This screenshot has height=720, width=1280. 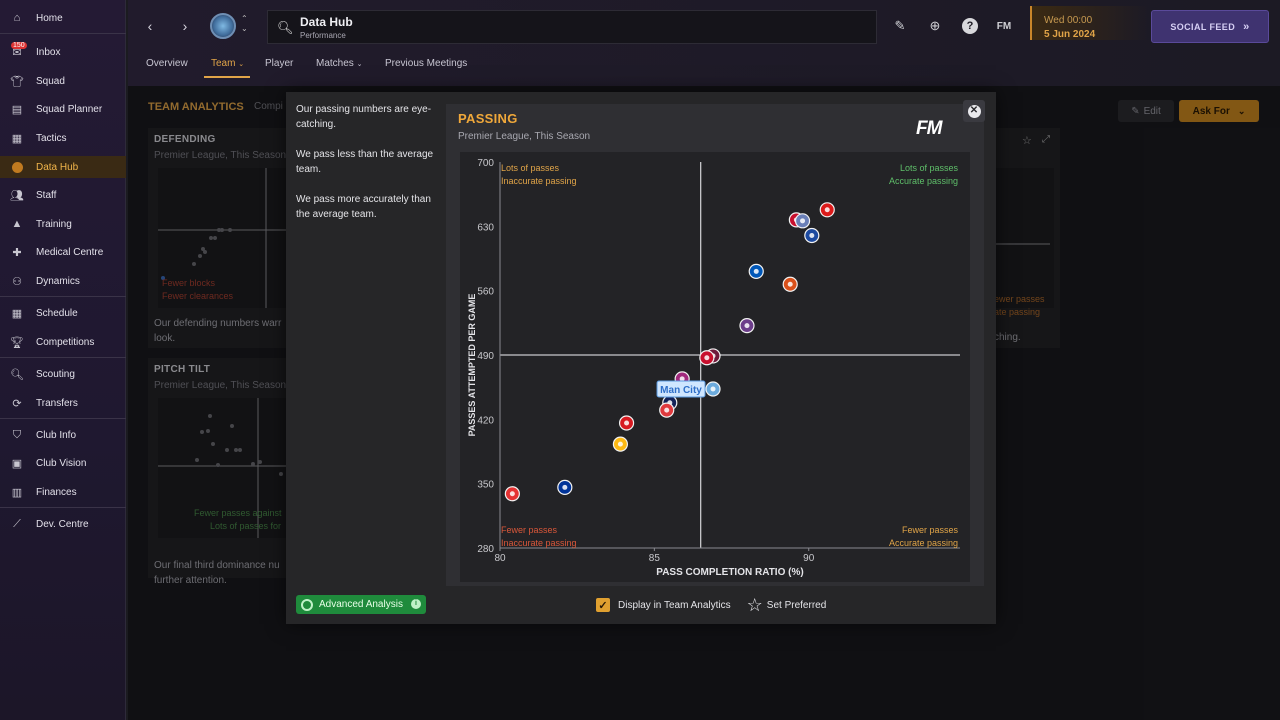 What do you see at coordinates (185, 26) in the screenshot?
I see `forward-arrow-icon: ›` at bounding box center [185, 26].